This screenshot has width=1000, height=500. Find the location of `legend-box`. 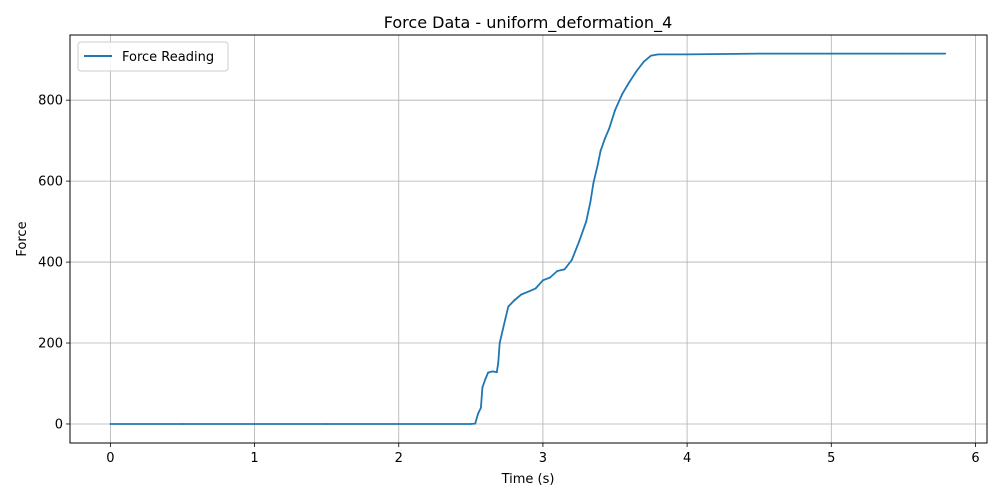

legend-box is located at coordinates (153, 56).